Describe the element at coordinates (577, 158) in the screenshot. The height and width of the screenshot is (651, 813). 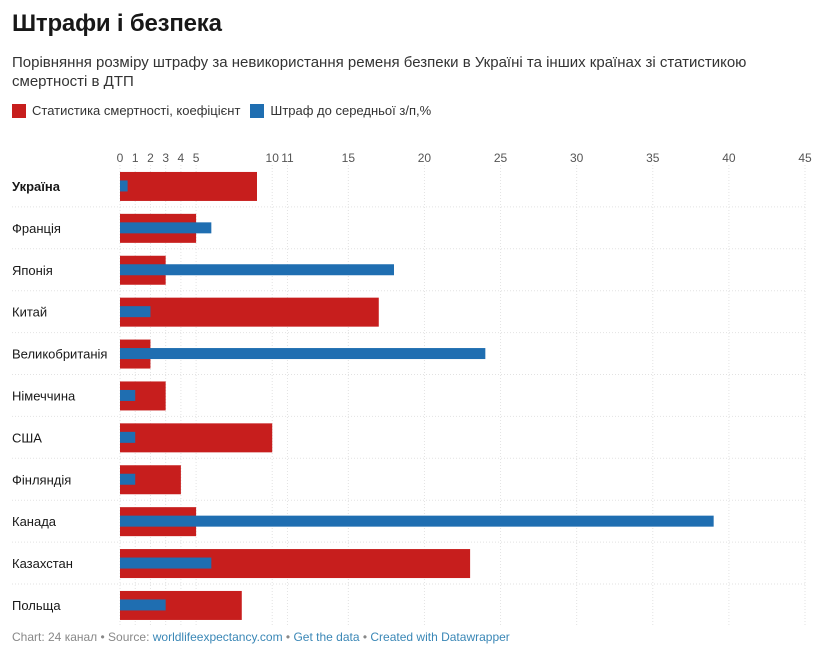
I see `tick-label-30: 30` at that location.